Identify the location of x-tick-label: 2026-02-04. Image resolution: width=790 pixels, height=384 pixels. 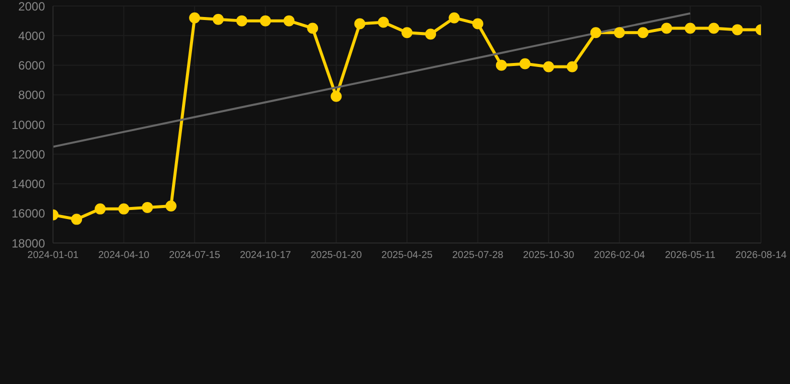
(620, 256).